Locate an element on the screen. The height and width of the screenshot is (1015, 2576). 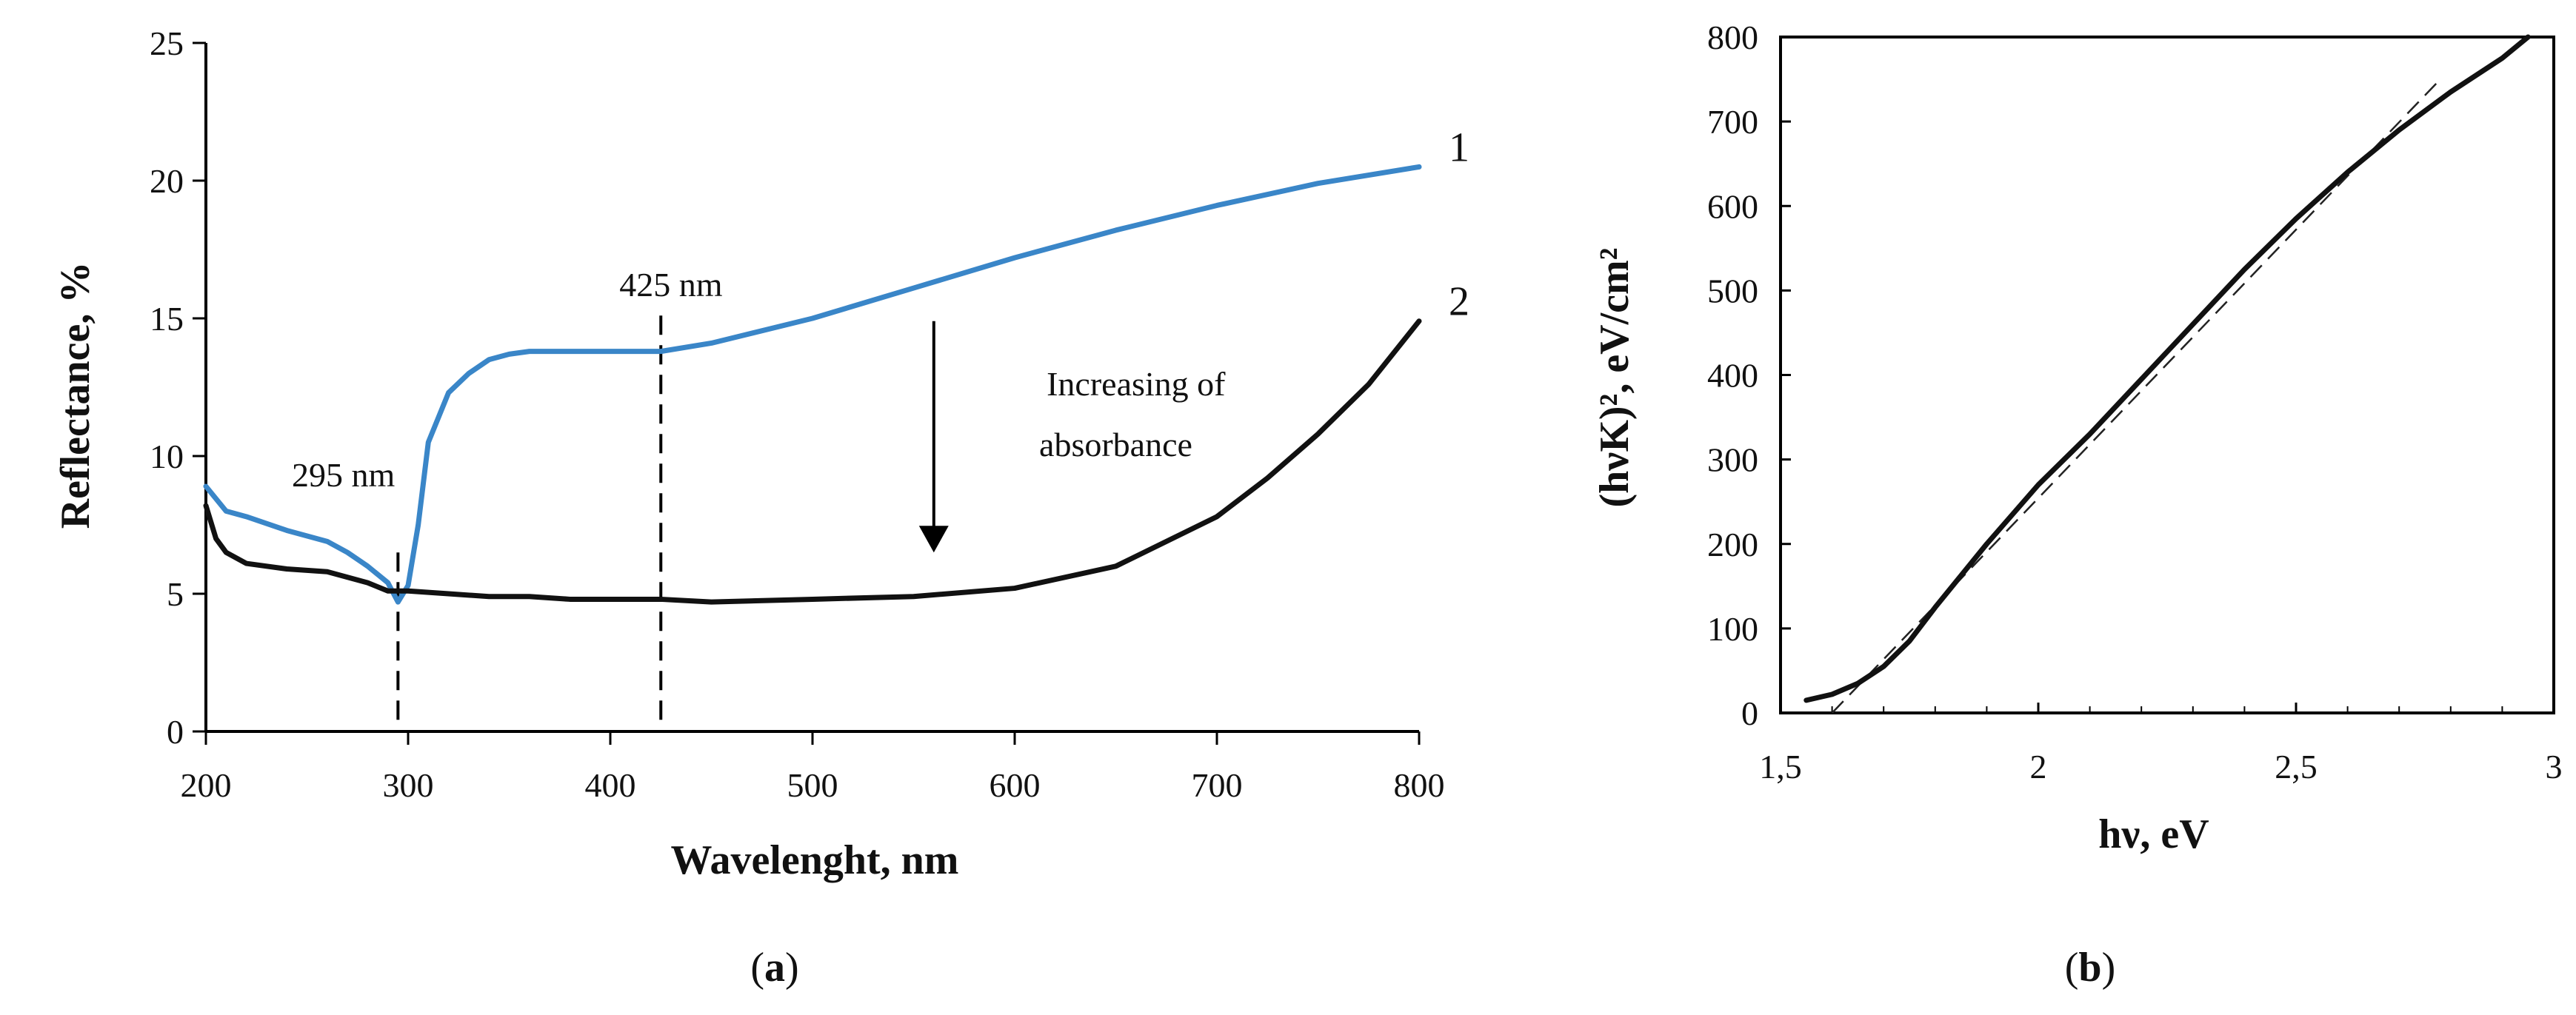
a-annotation-text: 425 nm is located at coordinates (671, 285).